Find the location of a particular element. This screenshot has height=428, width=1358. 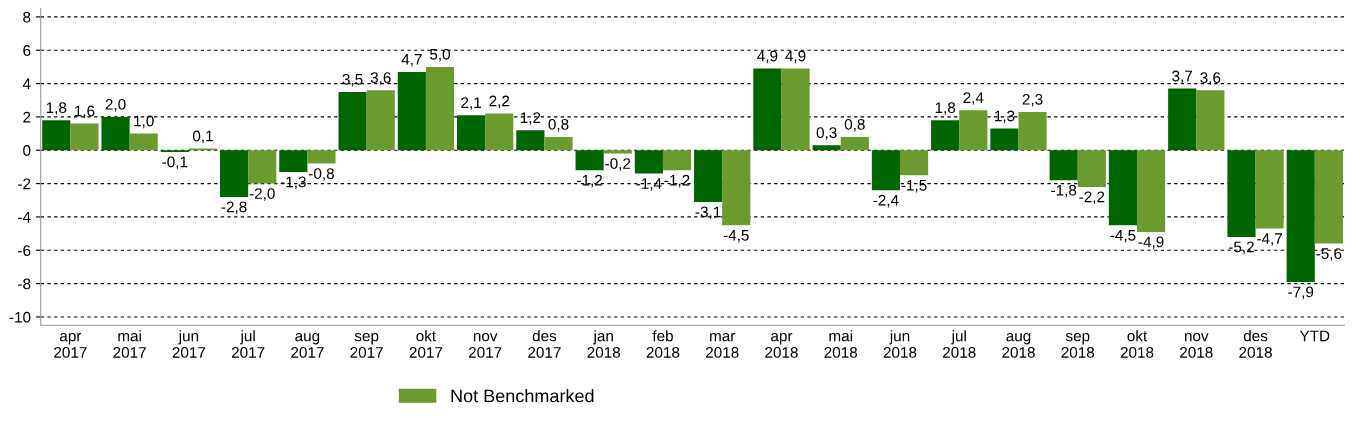

data-label: -1,8 is located at coordinates (1064, 191).